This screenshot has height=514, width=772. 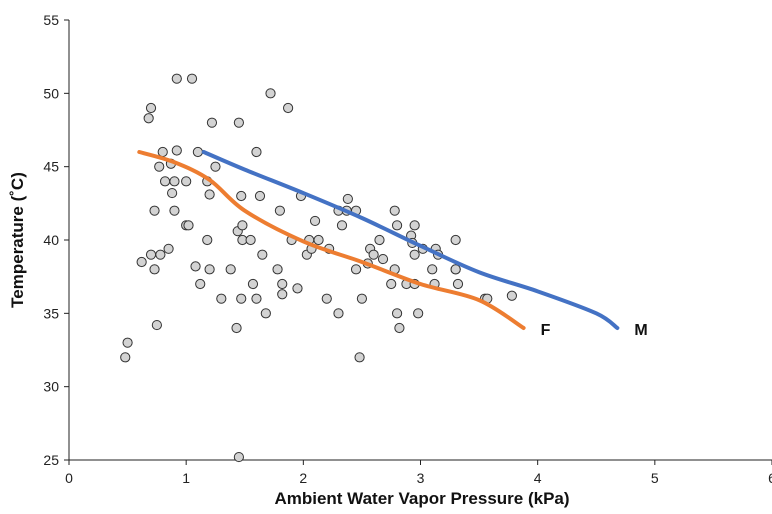 What do you see at coordinates (51, 93) in the screenshot?
I see `y-tick-label: 50` at bounding box center [51, 93].